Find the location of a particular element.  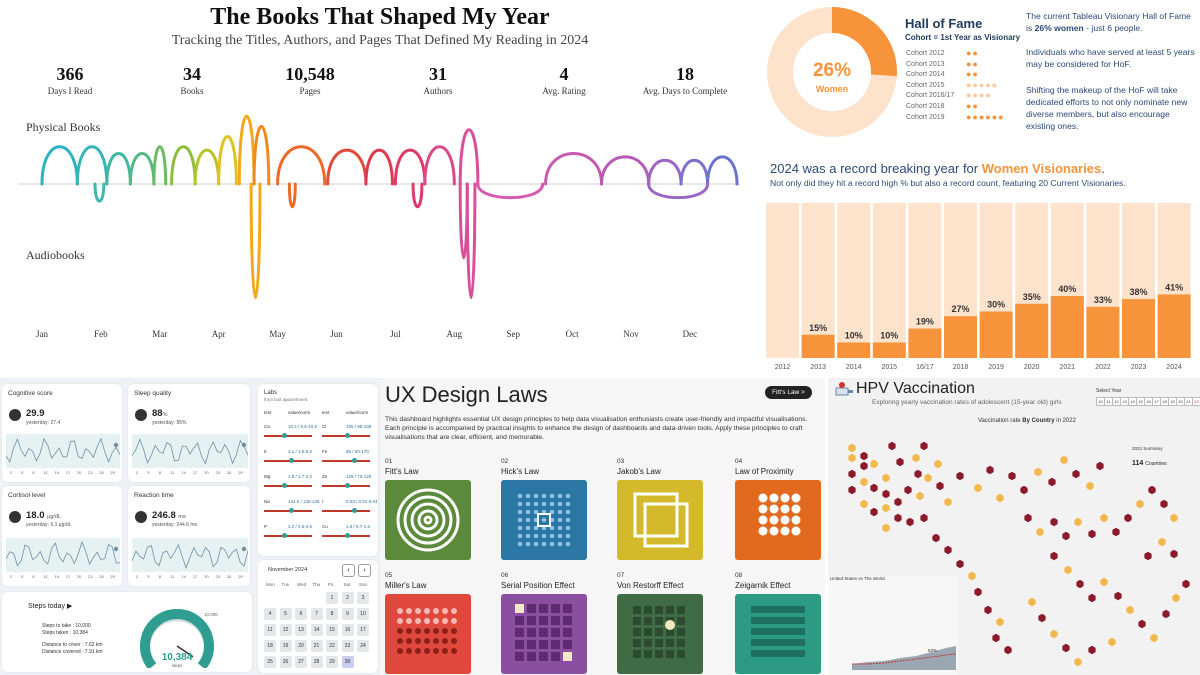

calendar-day: 6 is located at coordinates (301, 614).